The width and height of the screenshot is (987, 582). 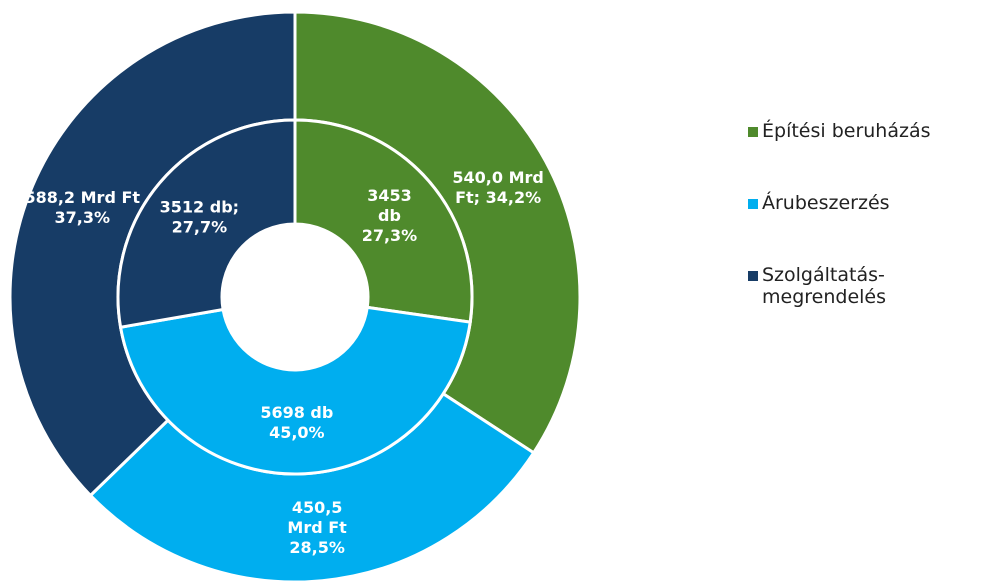 I want to click on data-label: 450,5 Mrd Ft 28,5%, so click(x=317, y=527).